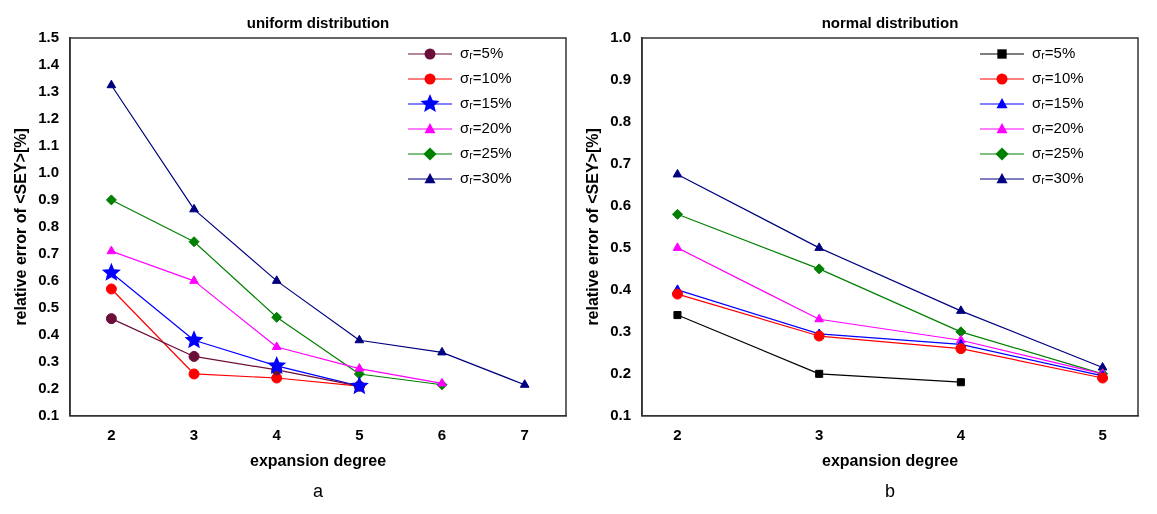 This screenshot has width=1157, height=514. I want to click on y-tick-label: 1.3, so click(49, 91).